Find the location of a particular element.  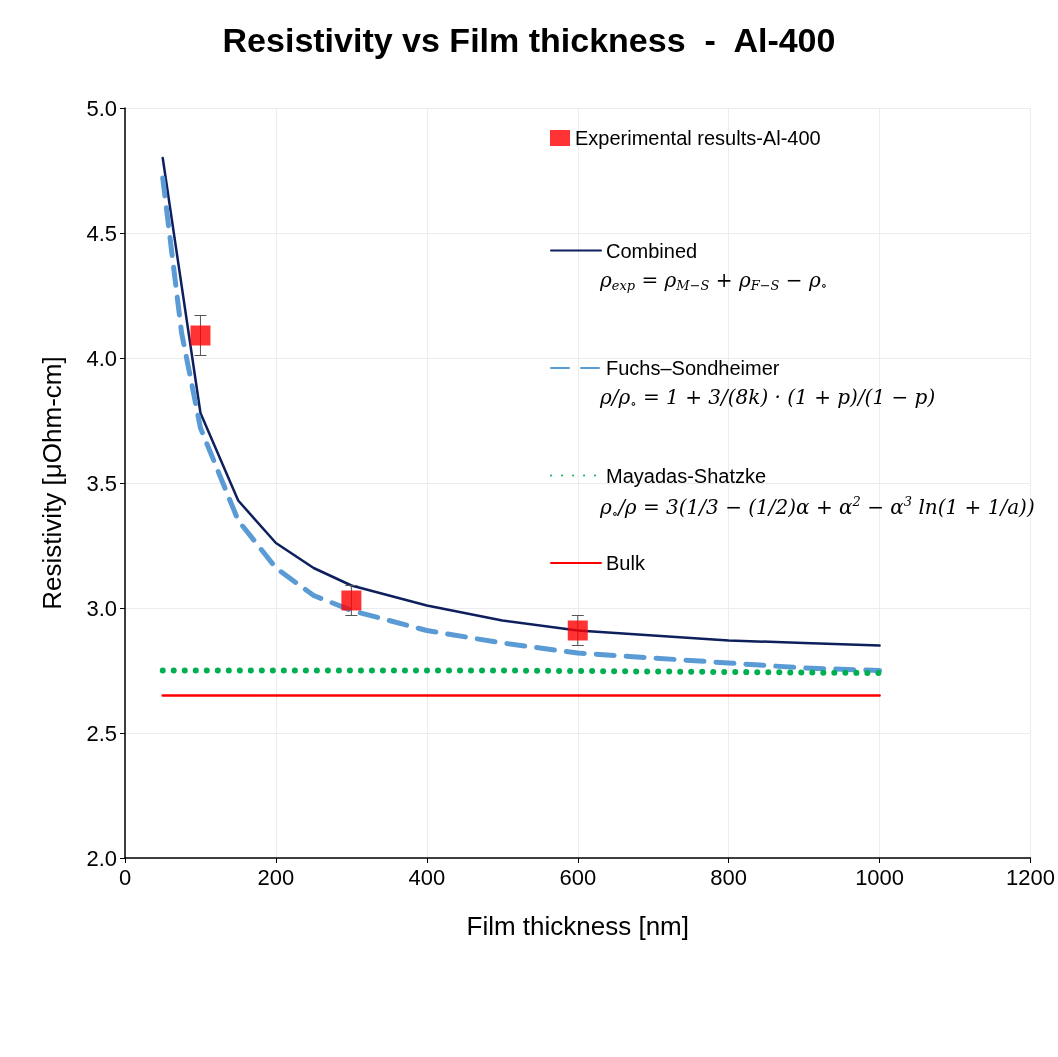

legend-label: Experimental results-Al-400 is located at coordinates (698, 138).